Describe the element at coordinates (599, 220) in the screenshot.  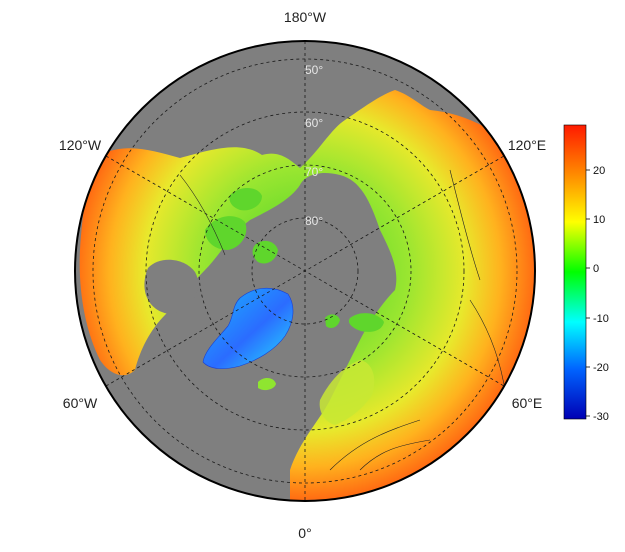
I see `colorbar-tick-10: 10` at that location.